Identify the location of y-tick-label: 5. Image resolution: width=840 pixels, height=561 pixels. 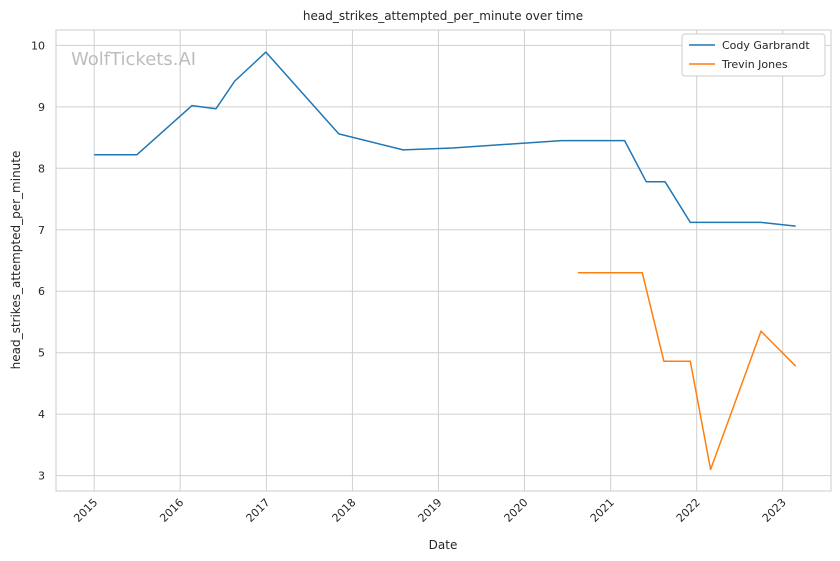
(41, 353).